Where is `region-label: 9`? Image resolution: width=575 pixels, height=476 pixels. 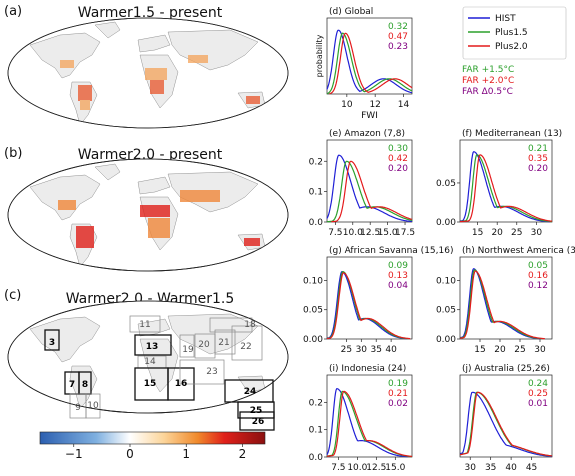
region-label: 9 is located at coordinates (78, 408).